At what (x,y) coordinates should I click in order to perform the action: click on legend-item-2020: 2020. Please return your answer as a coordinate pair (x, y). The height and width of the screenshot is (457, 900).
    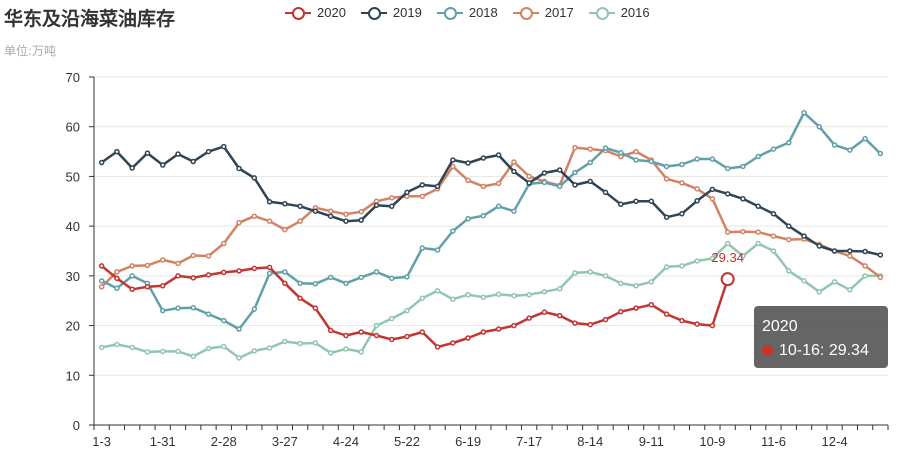
    Looking at the image, I should click on (315, 12).